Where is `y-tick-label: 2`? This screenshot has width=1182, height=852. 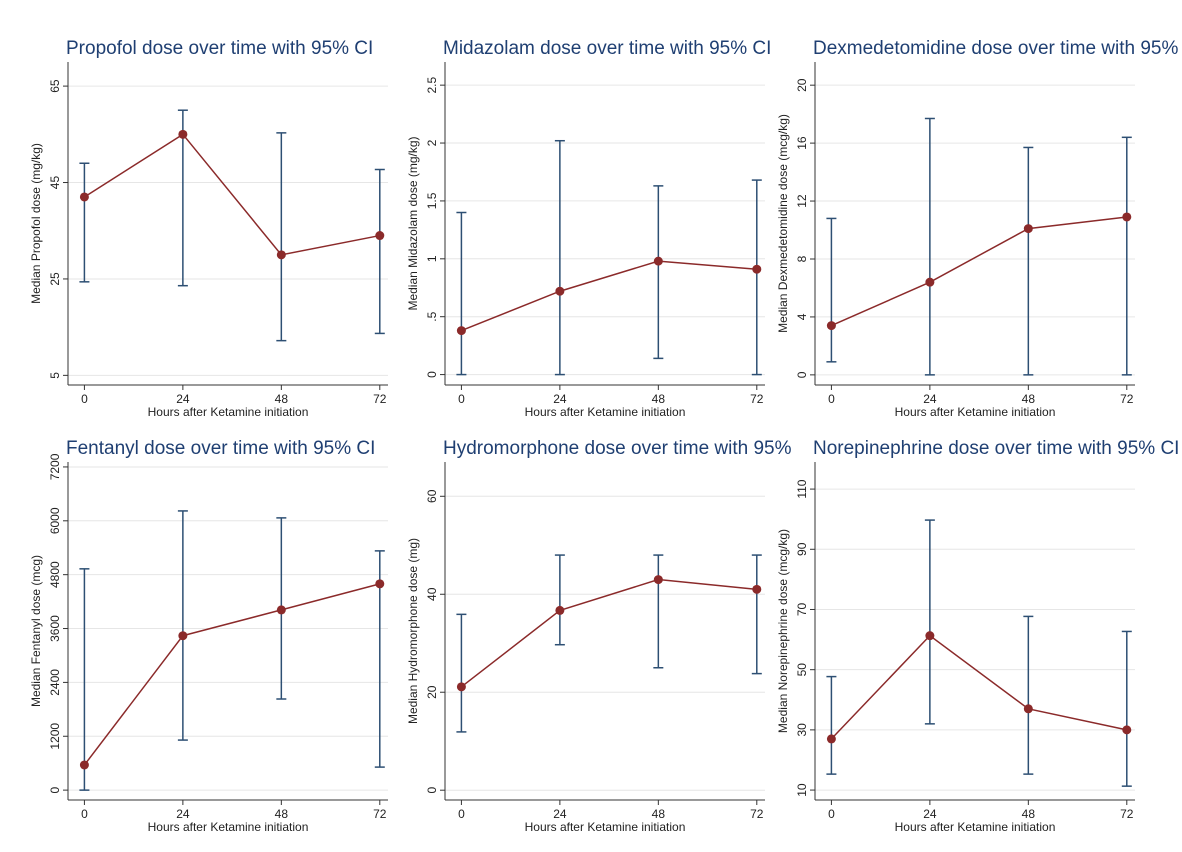
y-tick-label: 2 is located at coordinates (432, 142).